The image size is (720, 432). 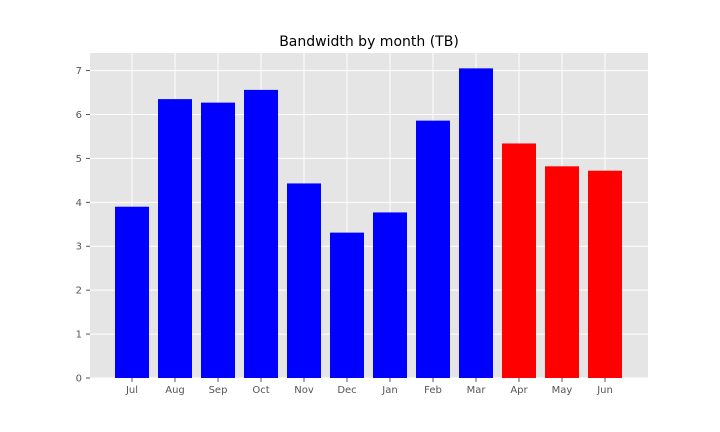 What do you see at coordinates (369, 42) in the screenshot?
I see `chart-title: Bandwidth by month (TB)` at bounding box center [369, 42].